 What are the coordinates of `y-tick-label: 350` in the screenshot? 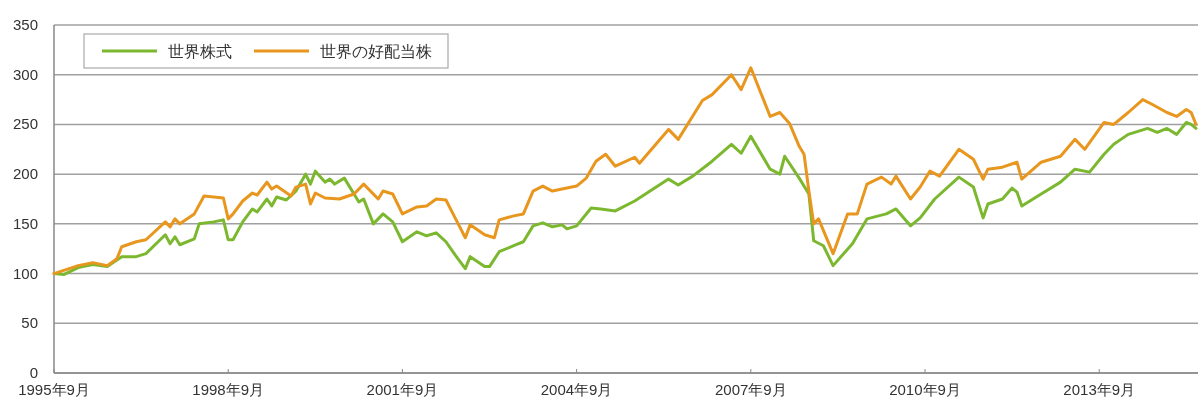 It's located at (25, 24).